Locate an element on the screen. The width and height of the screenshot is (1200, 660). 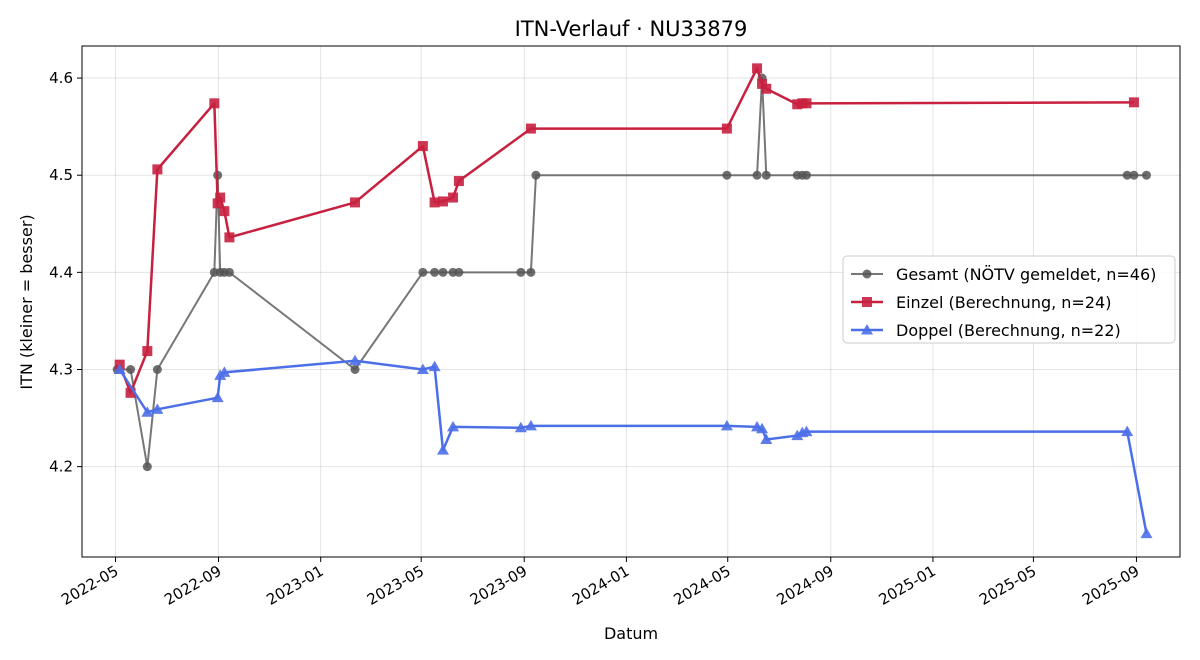
y-tick-label: 4.3 is located at coordinates (61, 370).